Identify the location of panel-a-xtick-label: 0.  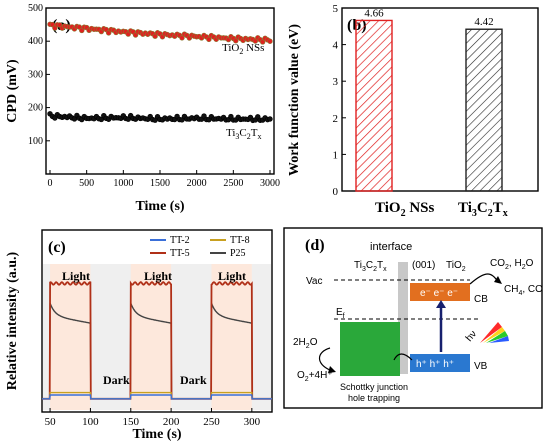
(50, 183).